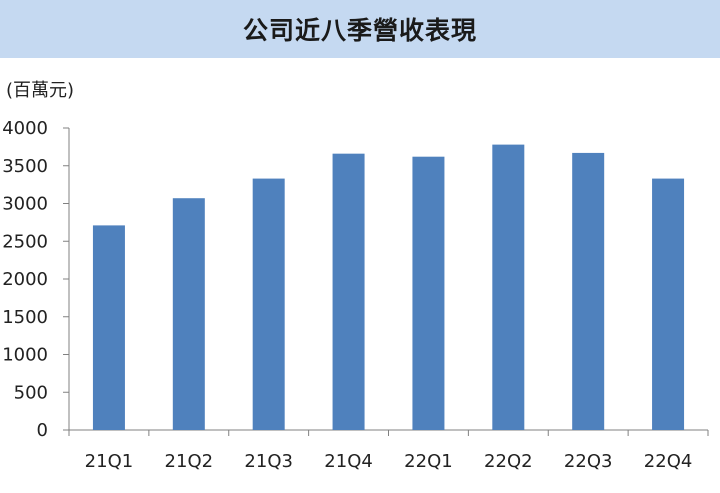  I want to click on chart-title: 公司近八季營收表現, so click(359, 30).